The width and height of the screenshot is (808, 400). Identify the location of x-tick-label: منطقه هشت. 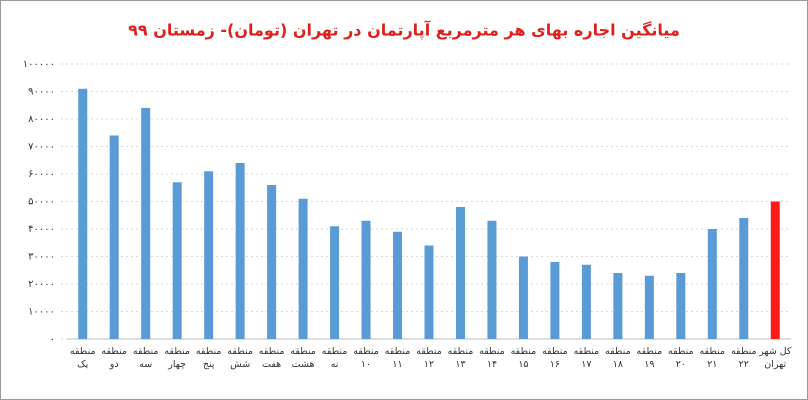
(303, 358).